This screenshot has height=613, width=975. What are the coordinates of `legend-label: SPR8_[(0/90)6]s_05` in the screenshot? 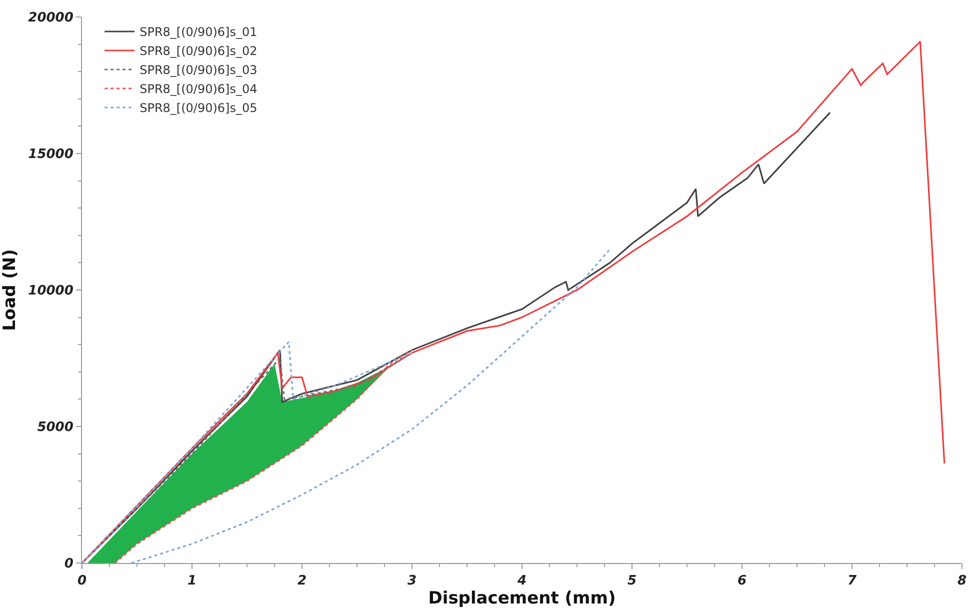 It's located at (199, 108).